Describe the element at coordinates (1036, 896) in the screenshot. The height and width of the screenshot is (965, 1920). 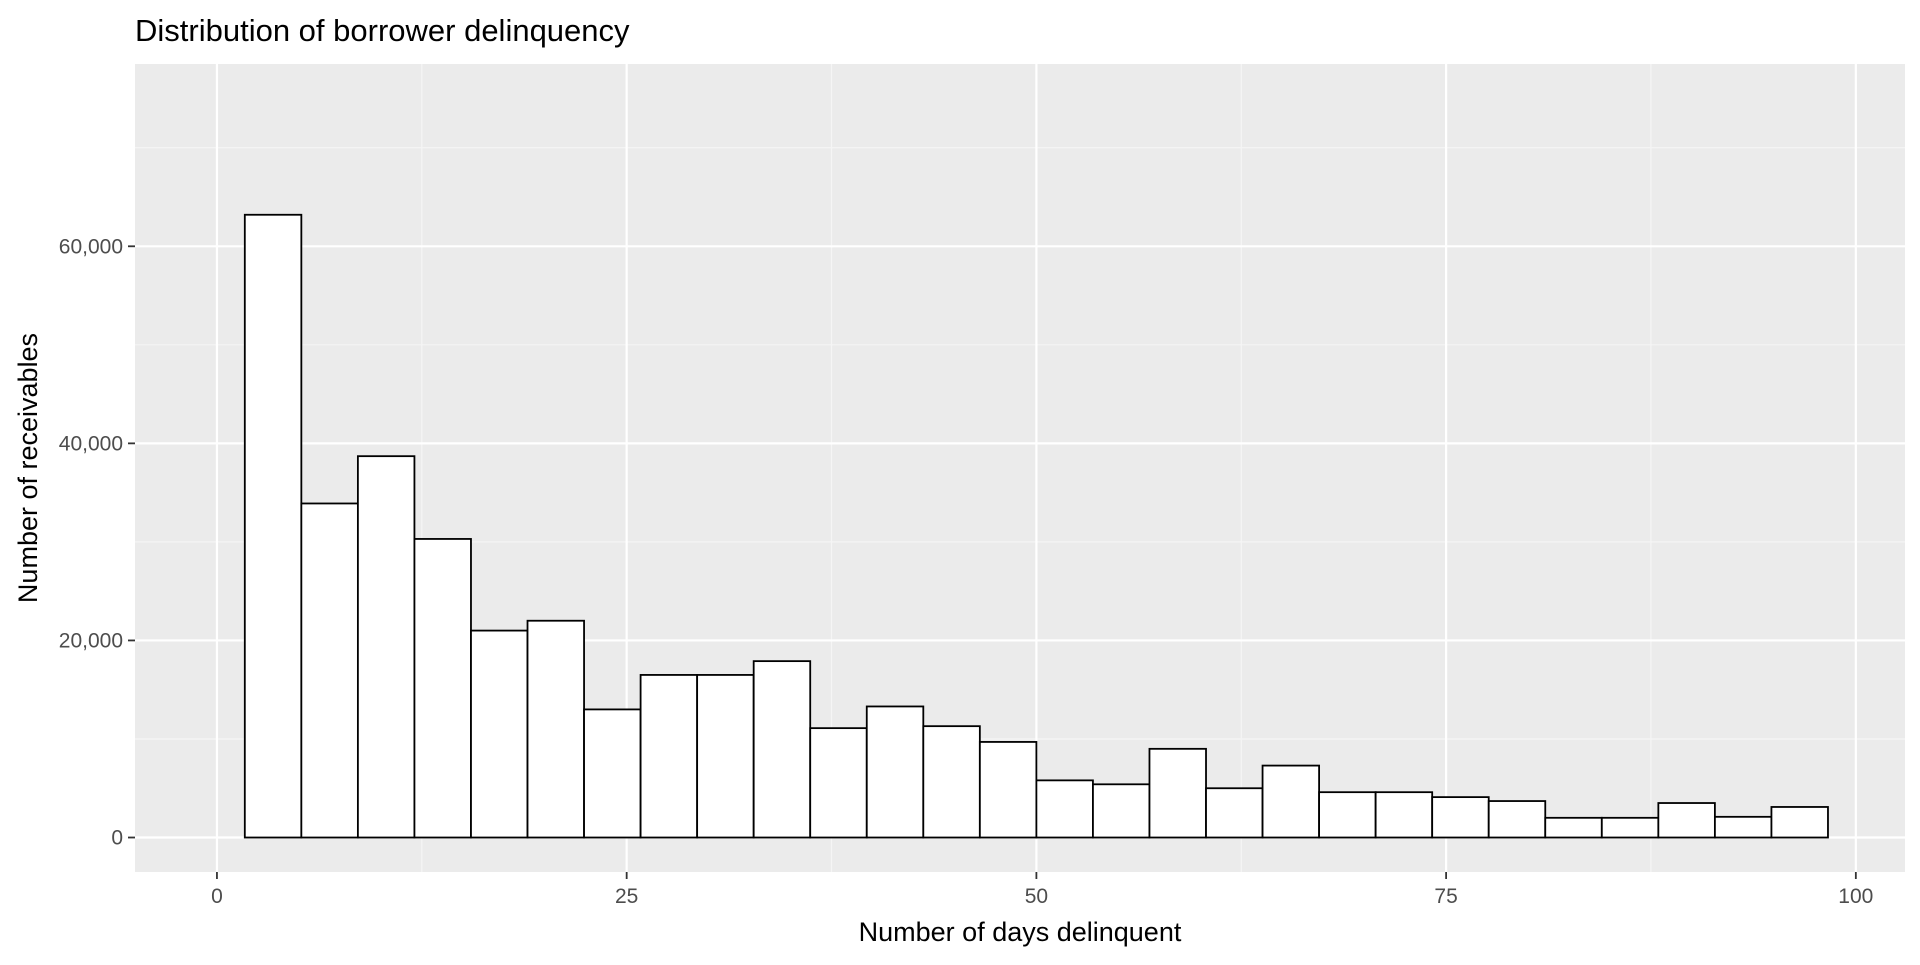
I see `x-tick-label: 50` at that location.